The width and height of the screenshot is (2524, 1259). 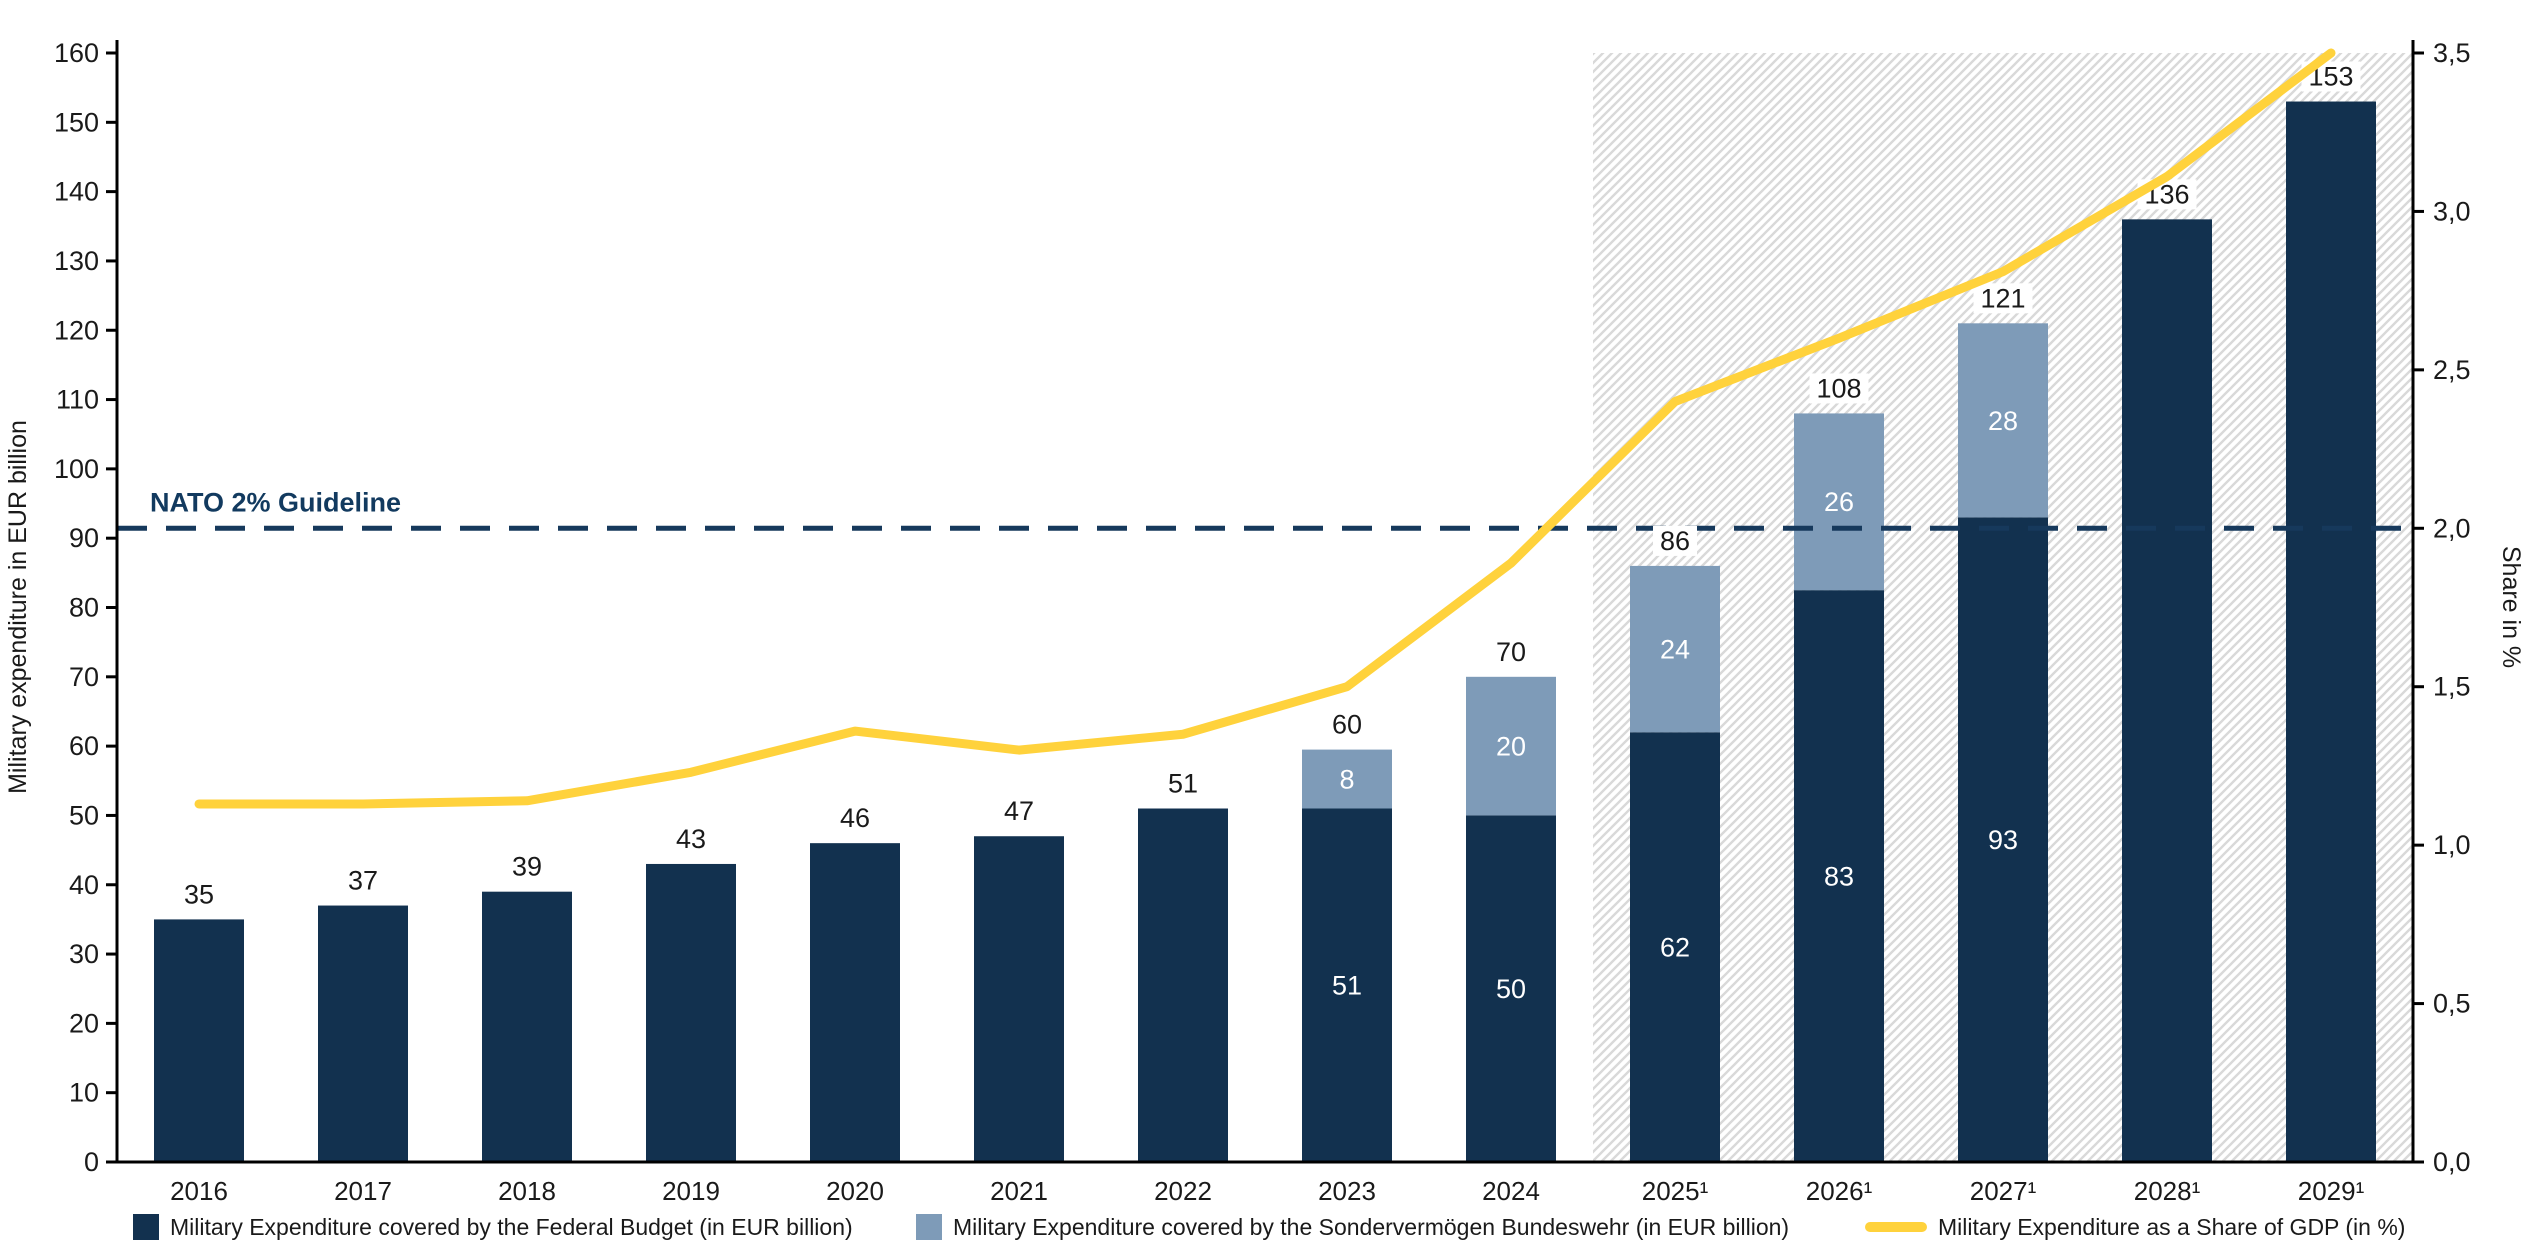 I want to click on svg-text: 2029¹, so click(x=2331, y=1191).